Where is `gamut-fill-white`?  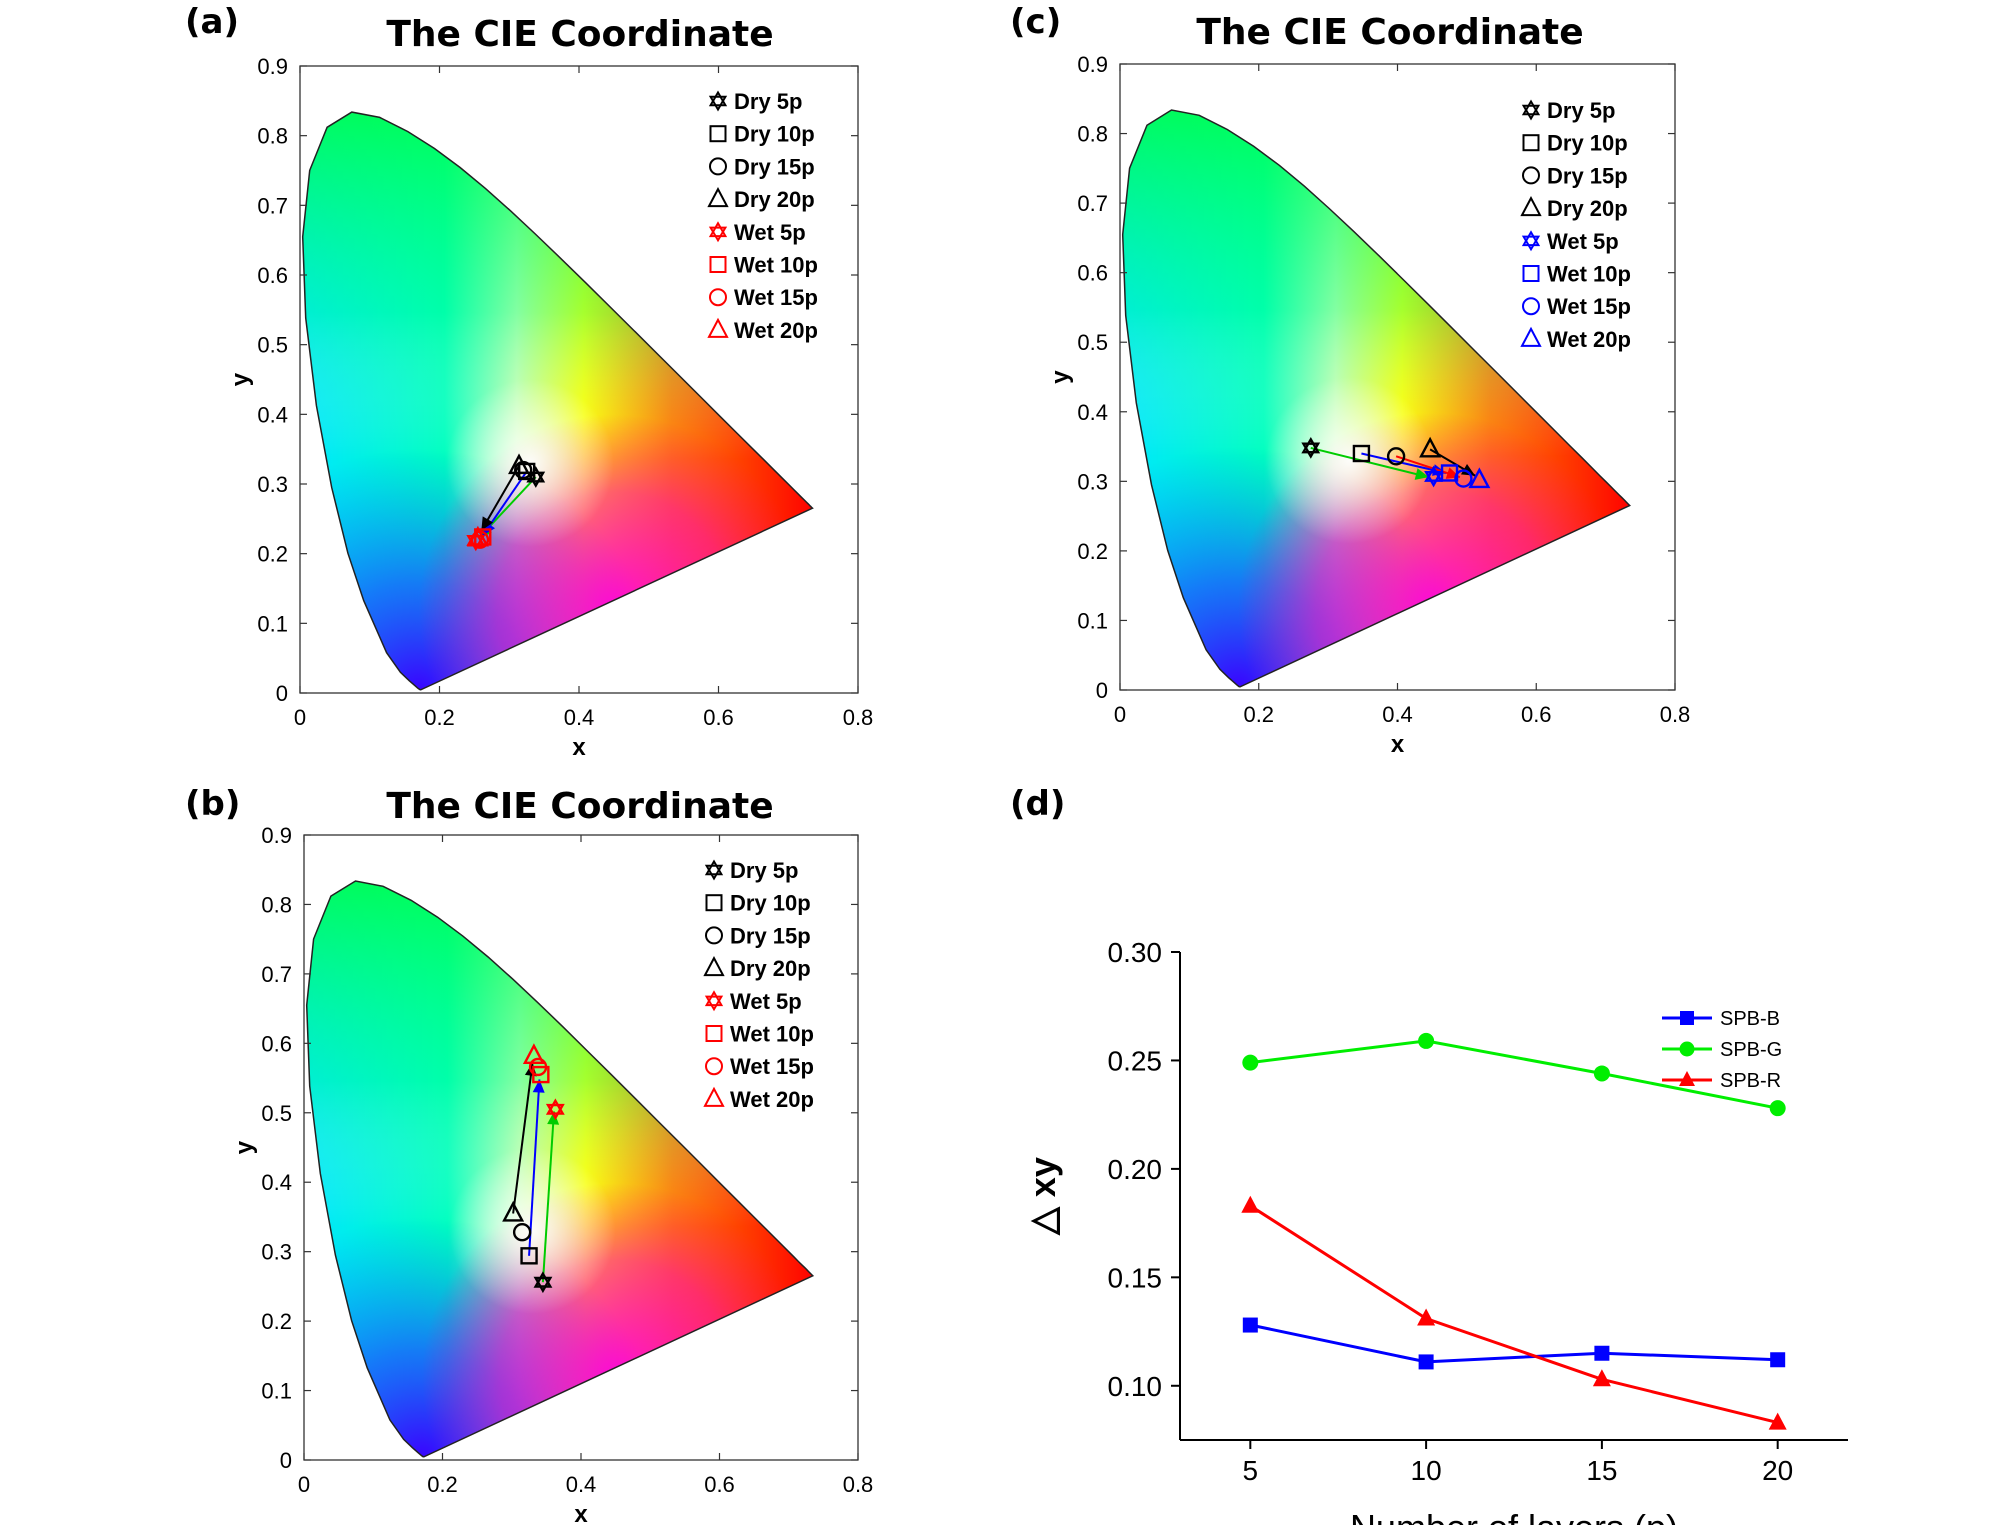
gamut-fill-white is located at coordinates (1376, 398).